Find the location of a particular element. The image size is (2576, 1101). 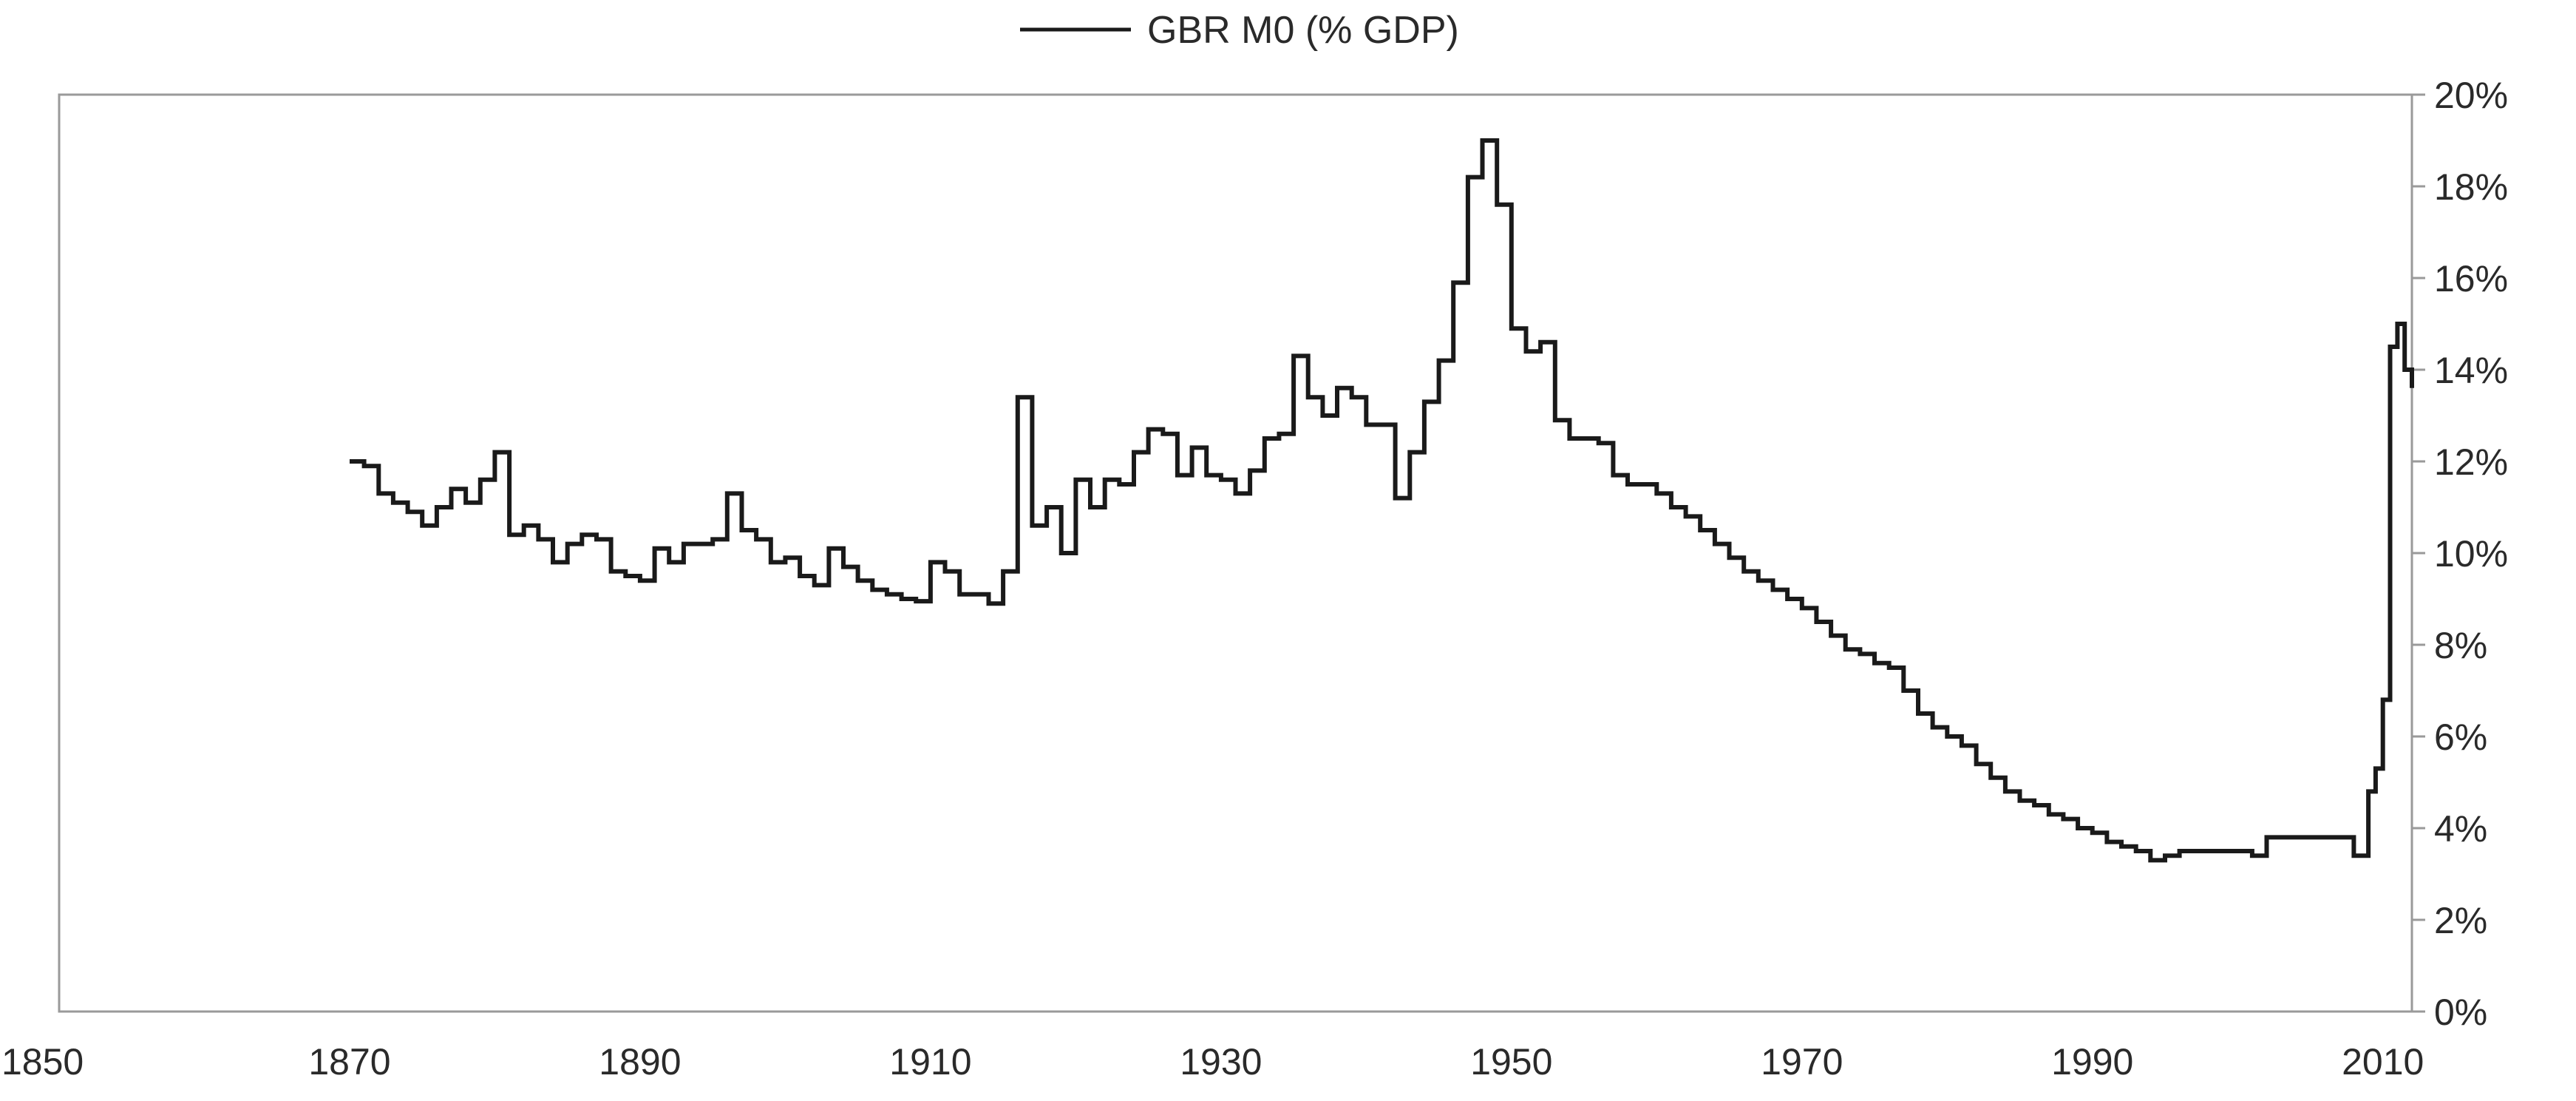

y-tick-label: 6% is located at coordinates (2460, 737).